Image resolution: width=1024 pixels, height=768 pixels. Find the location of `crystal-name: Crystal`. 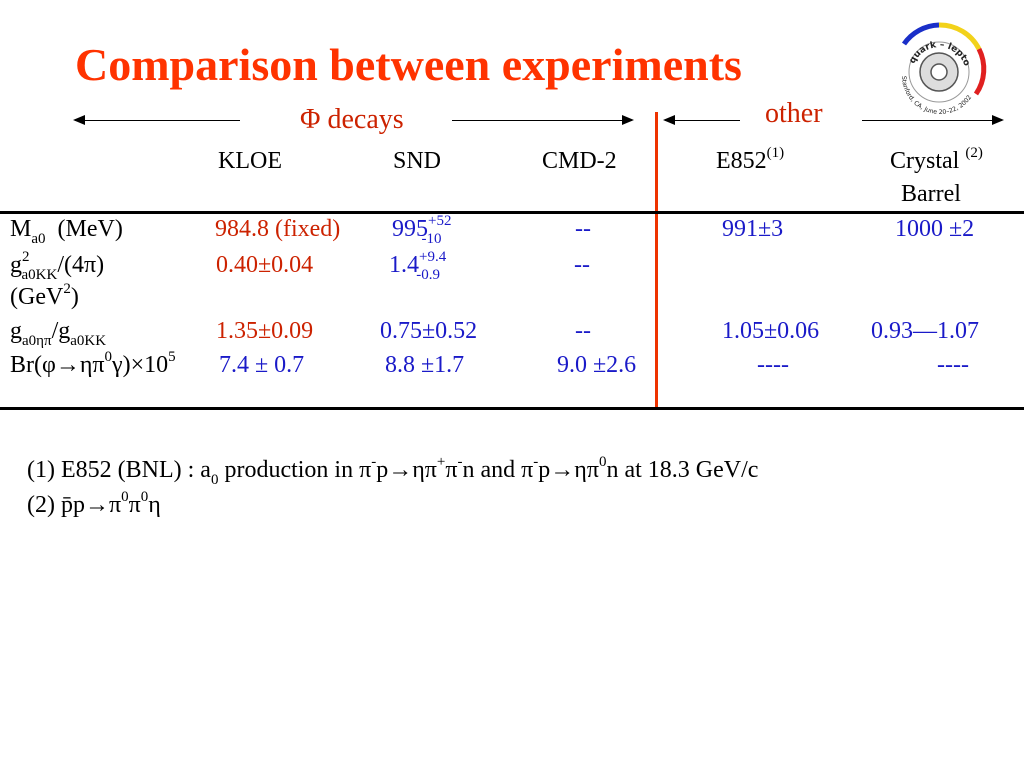

crystal-name: Crystal is located at coordinates (925, 161).